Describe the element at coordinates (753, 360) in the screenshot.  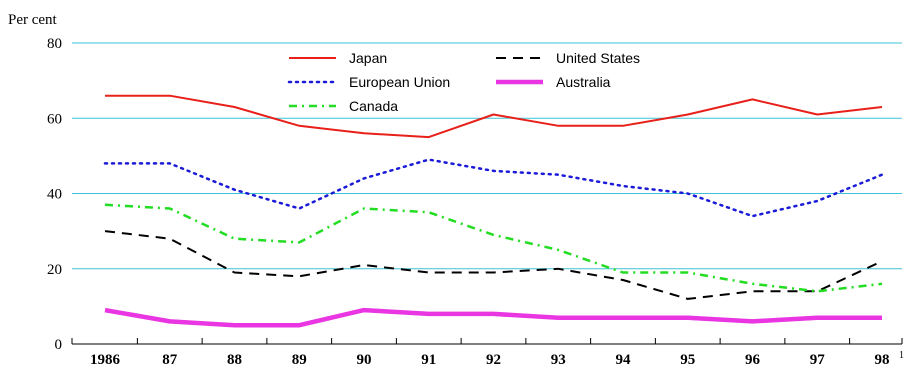
I see `x-tick-label: 96` at that location.